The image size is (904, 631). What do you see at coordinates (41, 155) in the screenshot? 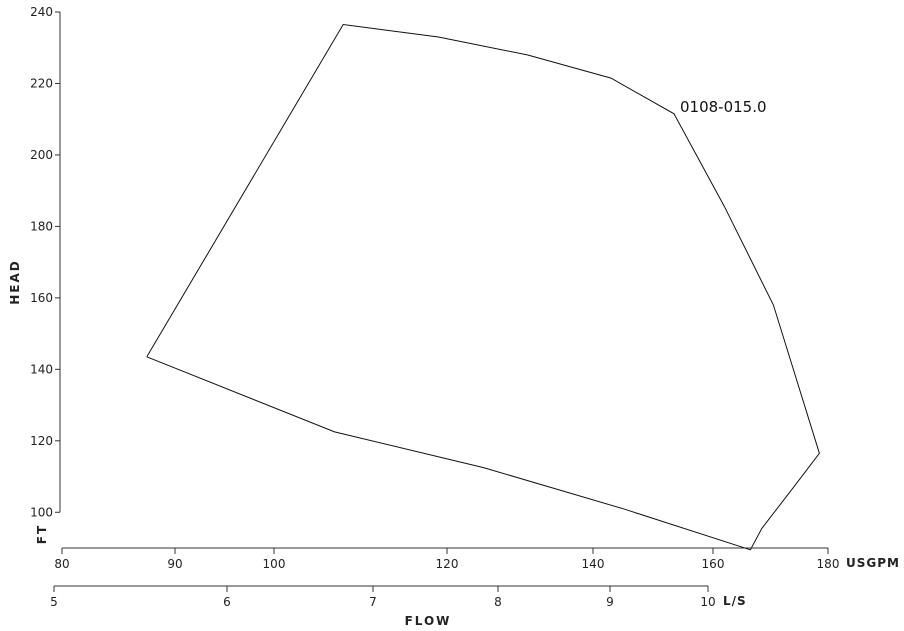
I see `y-tick-label: 200` at bounding box center [41, 155].